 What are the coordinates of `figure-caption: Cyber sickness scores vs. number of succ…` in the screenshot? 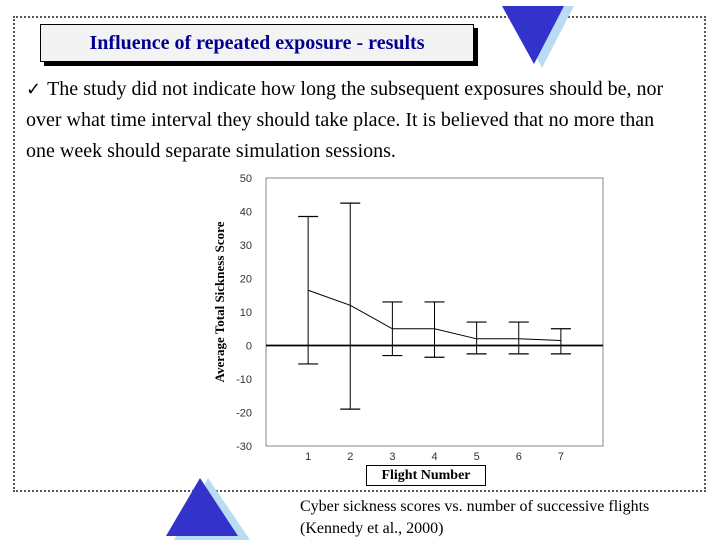 It's located at (475, 517).